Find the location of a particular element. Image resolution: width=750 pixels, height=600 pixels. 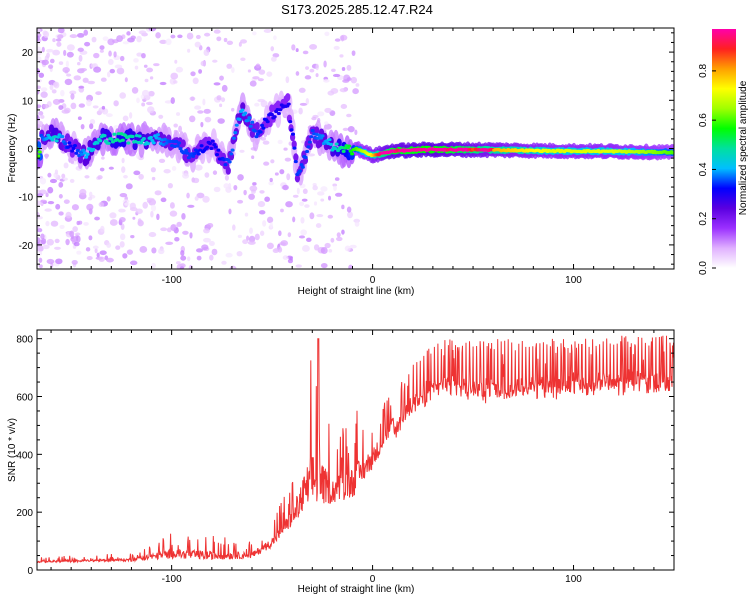

spectrogram-x-tick-label: -100 is located at coordinates (172, 280).